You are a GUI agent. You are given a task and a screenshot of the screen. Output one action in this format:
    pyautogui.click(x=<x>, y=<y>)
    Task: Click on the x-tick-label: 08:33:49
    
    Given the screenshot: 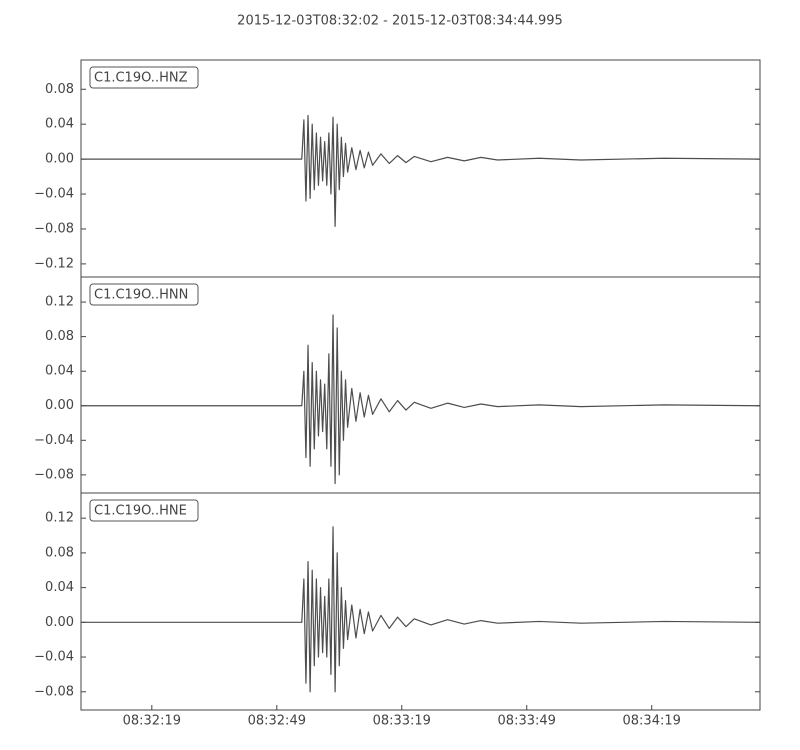 What is the action you would take?
    pyautogui.click(x=527, y=721)
    